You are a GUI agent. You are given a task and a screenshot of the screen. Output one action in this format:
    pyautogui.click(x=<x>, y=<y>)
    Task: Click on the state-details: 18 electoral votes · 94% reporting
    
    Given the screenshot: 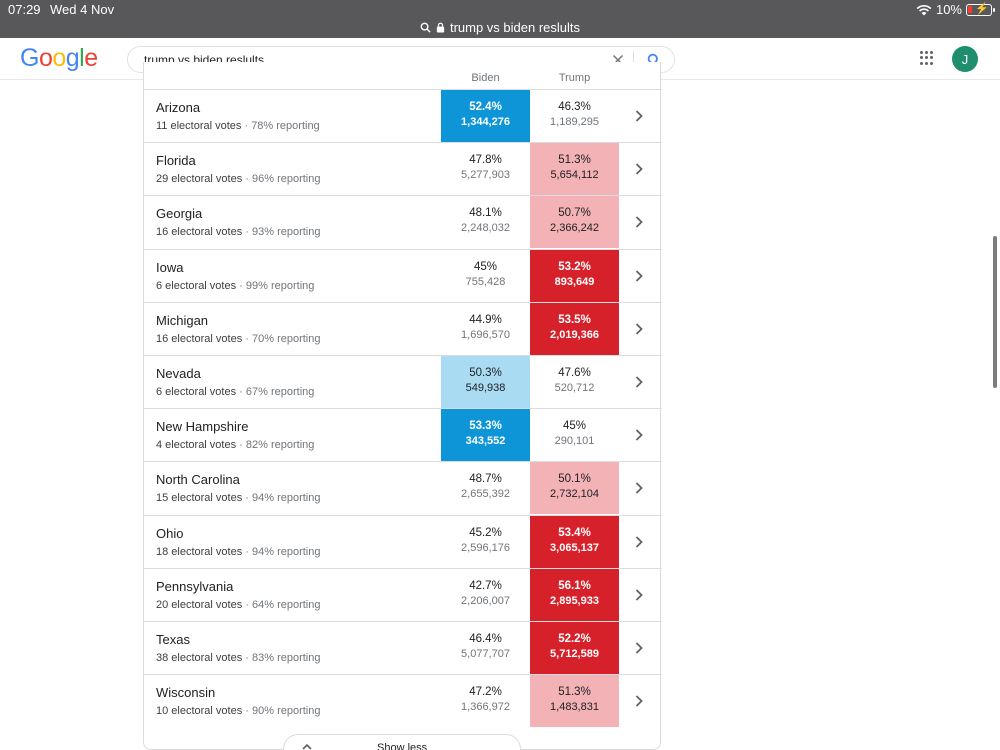 What is the action you would take?
    pyautogui.click(x=238, y=551)
    